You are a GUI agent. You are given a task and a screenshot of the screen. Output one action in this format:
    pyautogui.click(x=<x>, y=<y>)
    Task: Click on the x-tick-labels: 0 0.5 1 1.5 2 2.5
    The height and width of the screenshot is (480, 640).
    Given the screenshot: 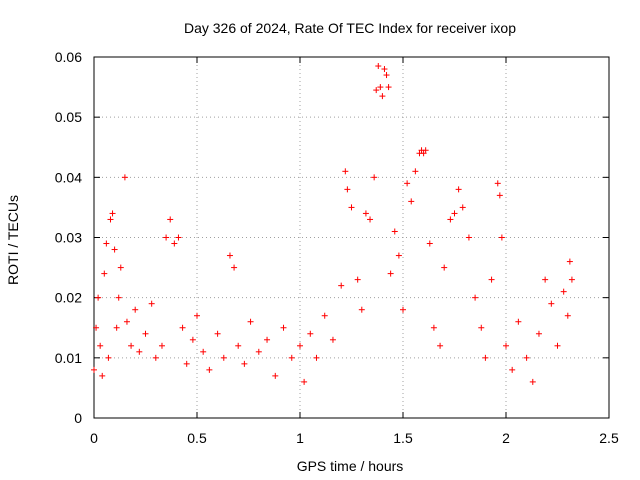 What is the action you would take?
    pyautogui.click(x=354, y=438)
    